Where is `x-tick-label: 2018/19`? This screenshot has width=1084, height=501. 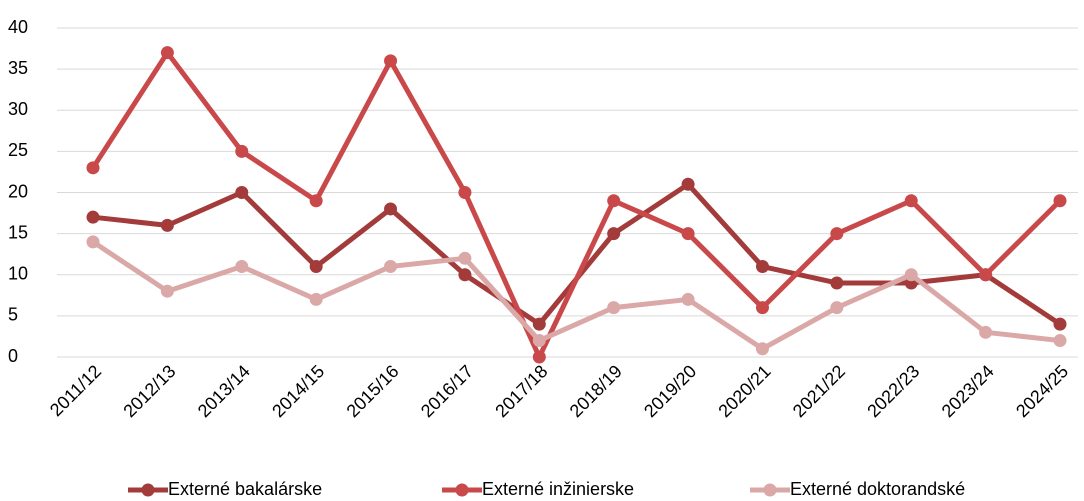
x-tick-label: 2018/19 is located at coordinates (596, 391).